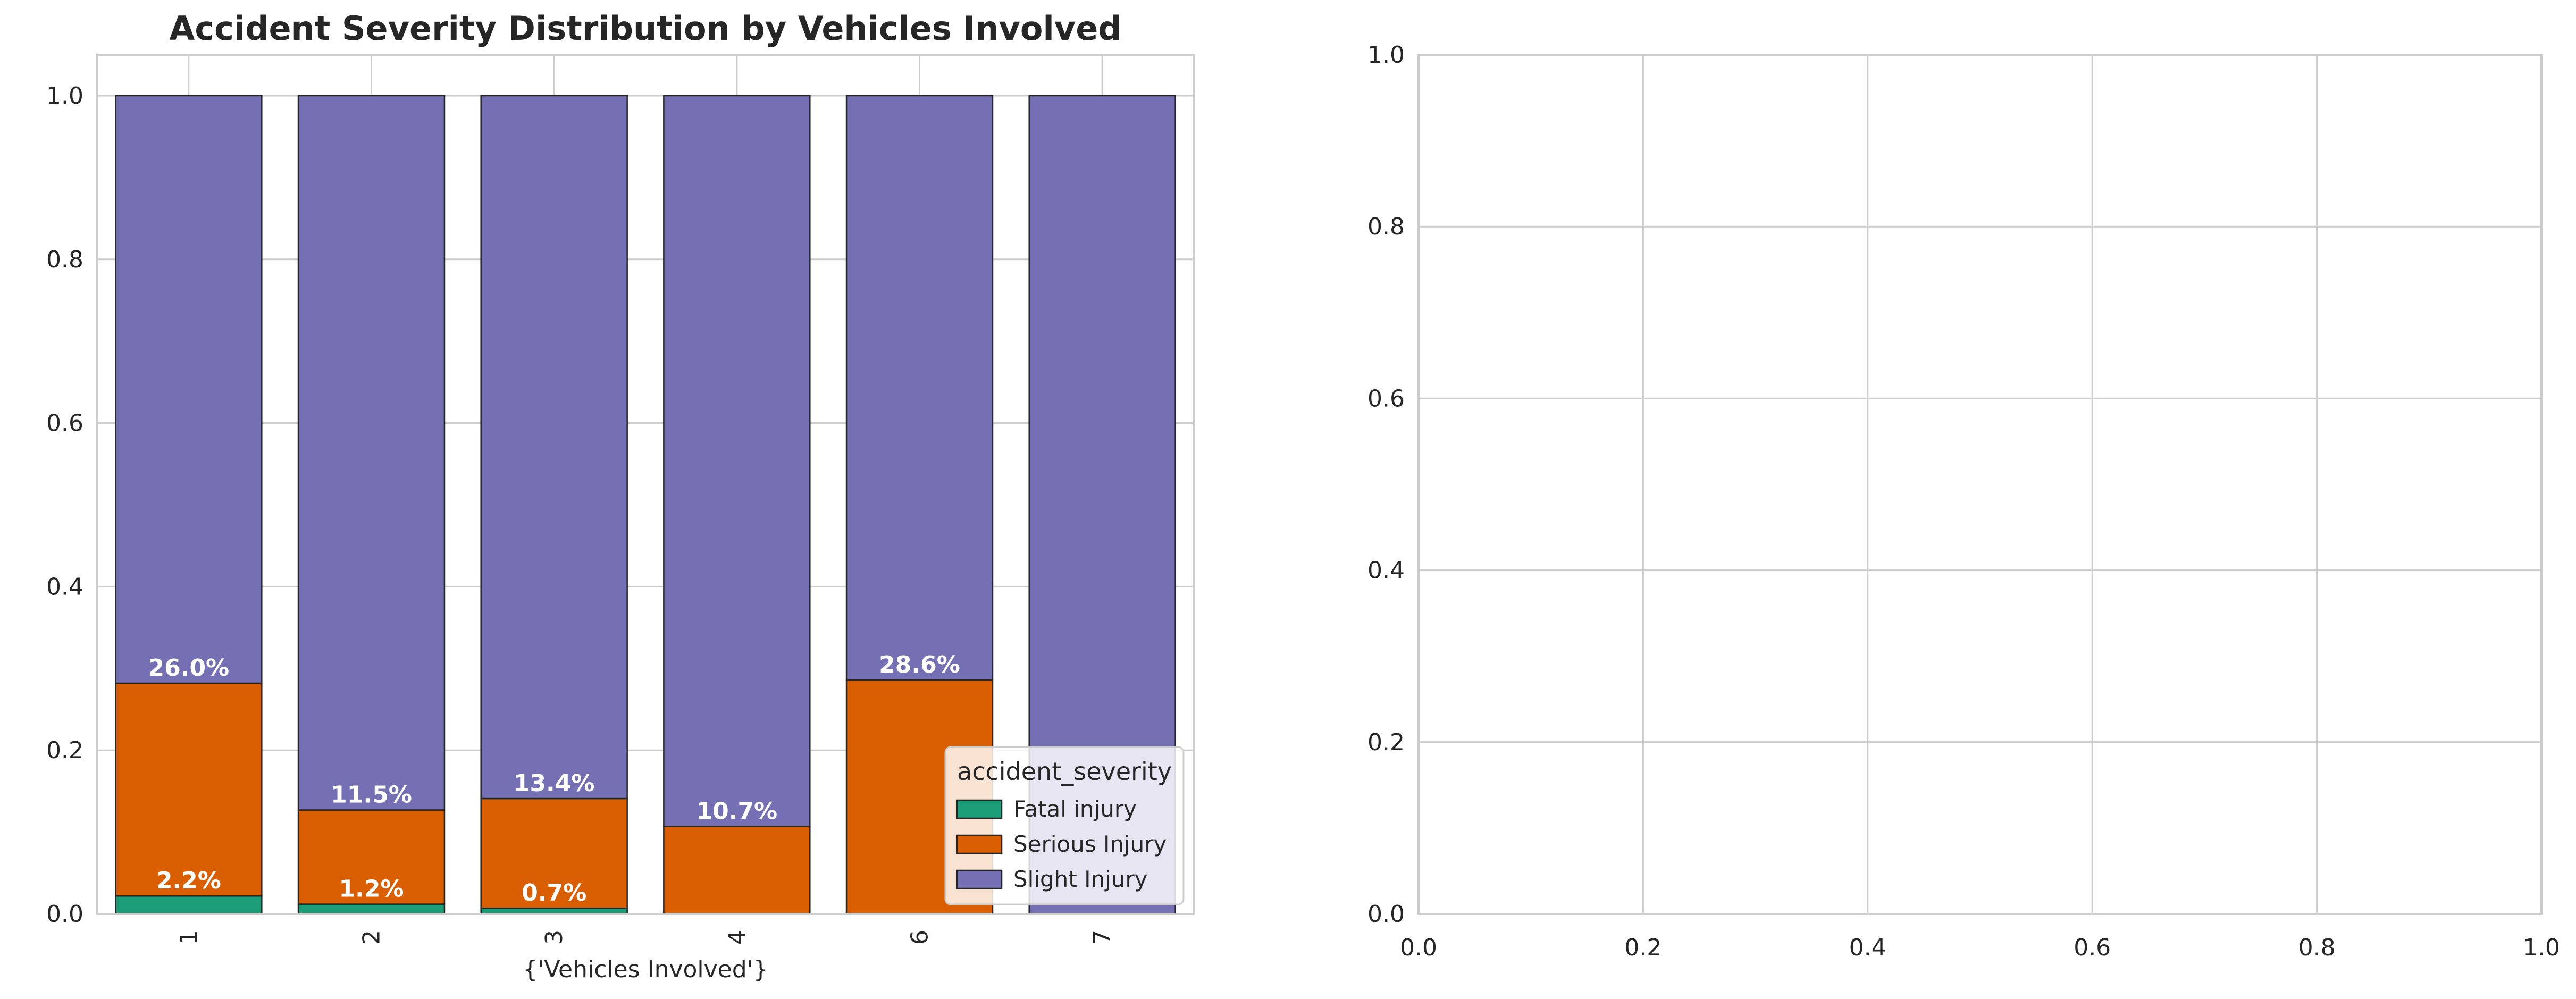 The height and width of the screenshot is (999, 2576). Describe the element at coordinates (1418, 947) in the screenshot. I see `x-tick-label: 0.0` at that location.